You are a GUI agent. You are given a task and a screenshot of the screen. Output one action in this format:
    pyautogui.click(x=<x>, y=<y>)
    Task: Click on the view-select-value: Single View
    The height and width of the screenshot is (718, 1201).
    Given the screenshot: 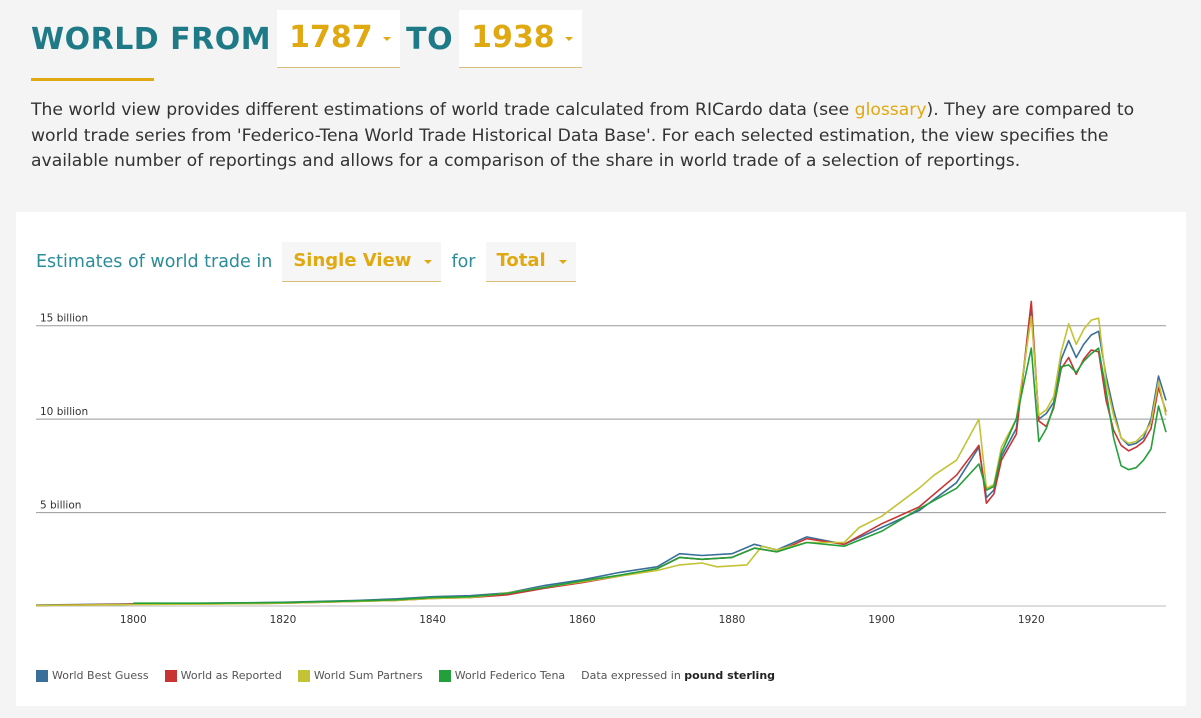 What is the action you would take?
    pyautogui.click(x=352, y=260)
    